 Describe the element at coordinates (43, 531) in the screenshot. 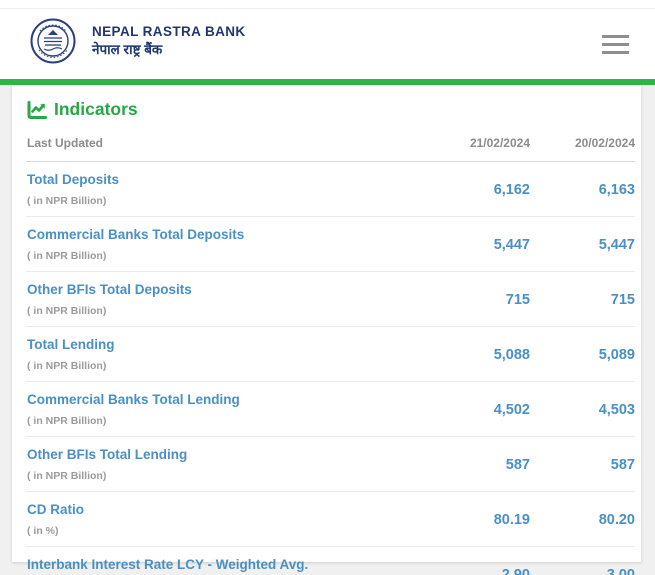

I see `indicator-unit: ( in %)` at that location.